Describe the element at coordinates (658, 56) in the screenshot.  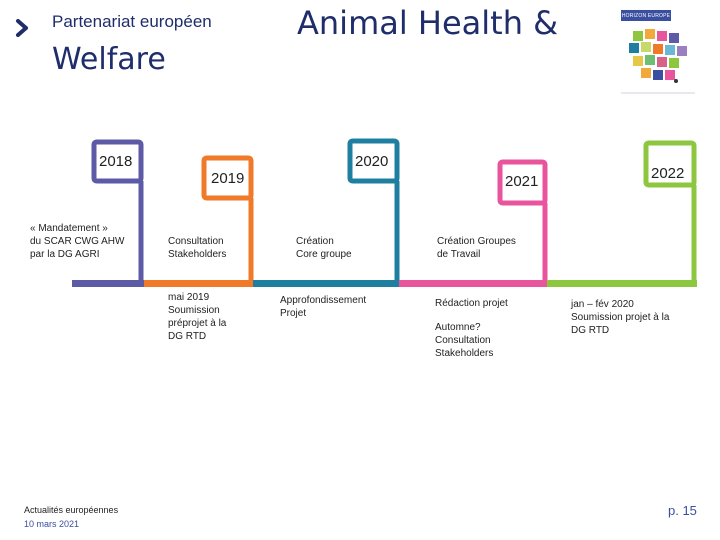
I see `logo-mosaic` at that location.